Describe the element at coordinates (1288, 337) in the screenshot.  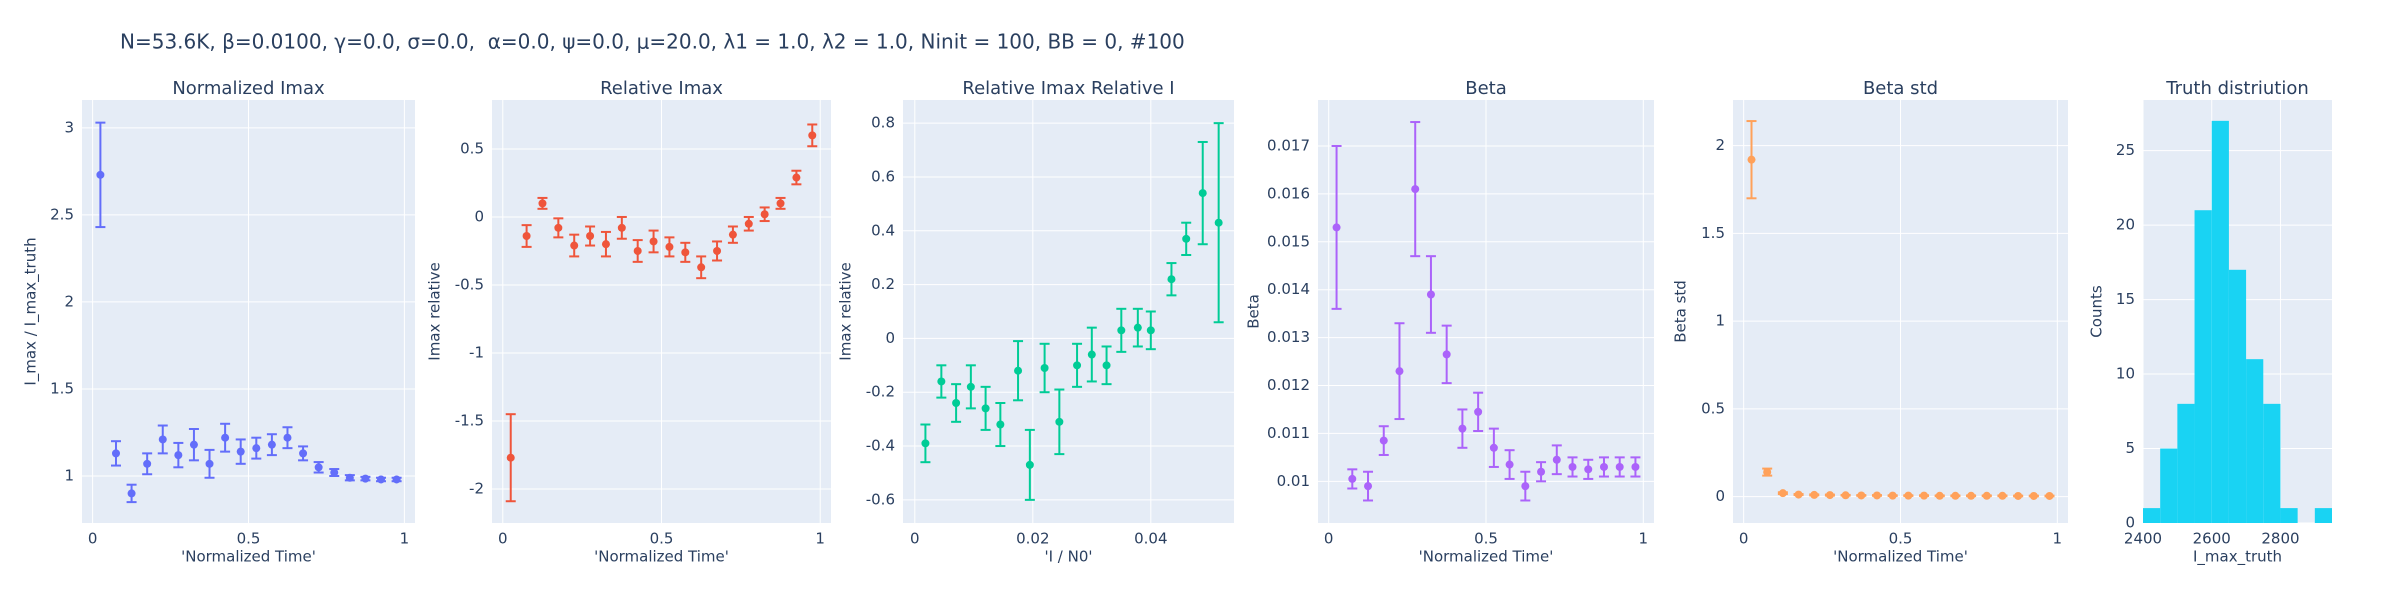
I see `y-tick-label: 0.013` at that location.